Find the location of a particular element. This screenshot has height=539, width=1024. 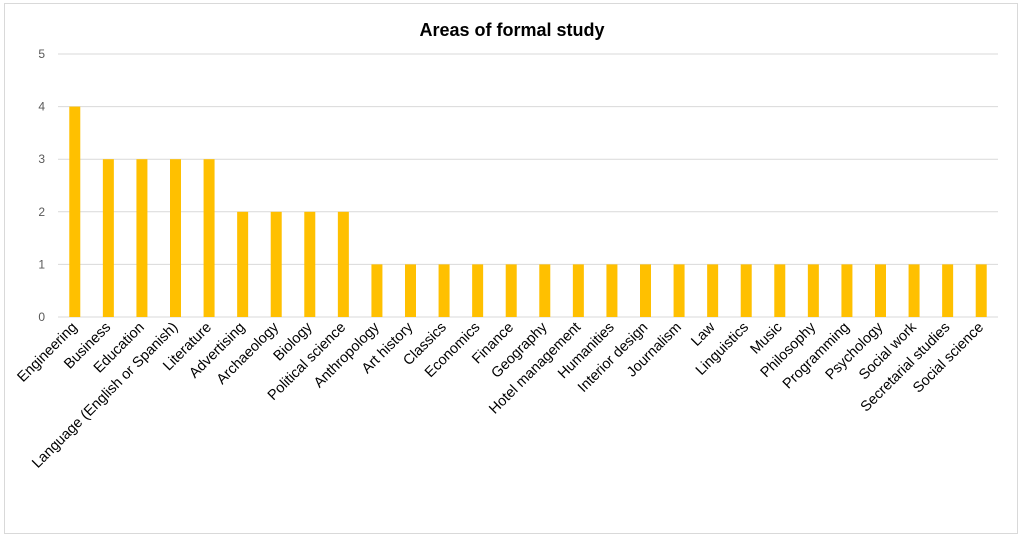

y-axis-ticks: 0 1 2 3 4 5 is located at coordinates (41, 185).